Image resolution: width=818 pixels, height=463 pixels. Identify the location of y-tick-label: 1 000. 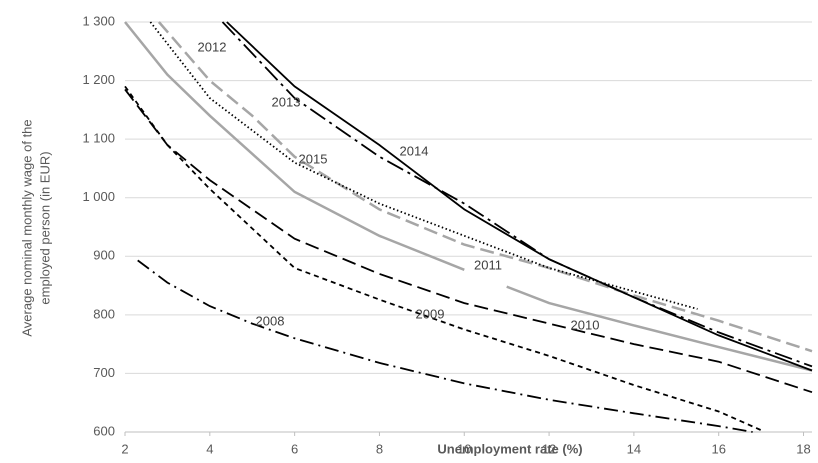
(98, 196).